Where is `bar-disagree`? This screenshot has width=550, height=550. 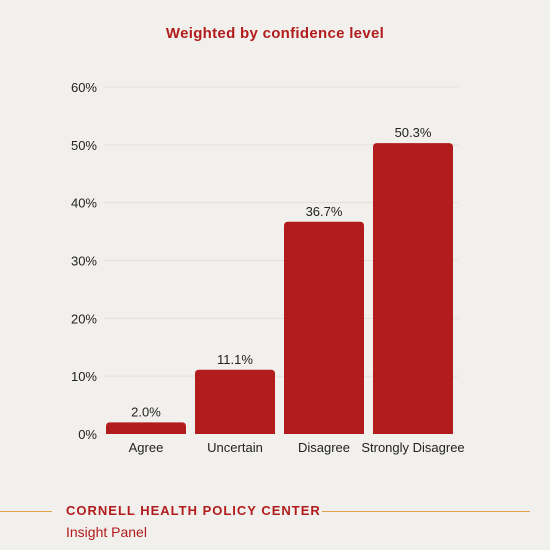
bar-disagree is located at coordinates (324, 327).